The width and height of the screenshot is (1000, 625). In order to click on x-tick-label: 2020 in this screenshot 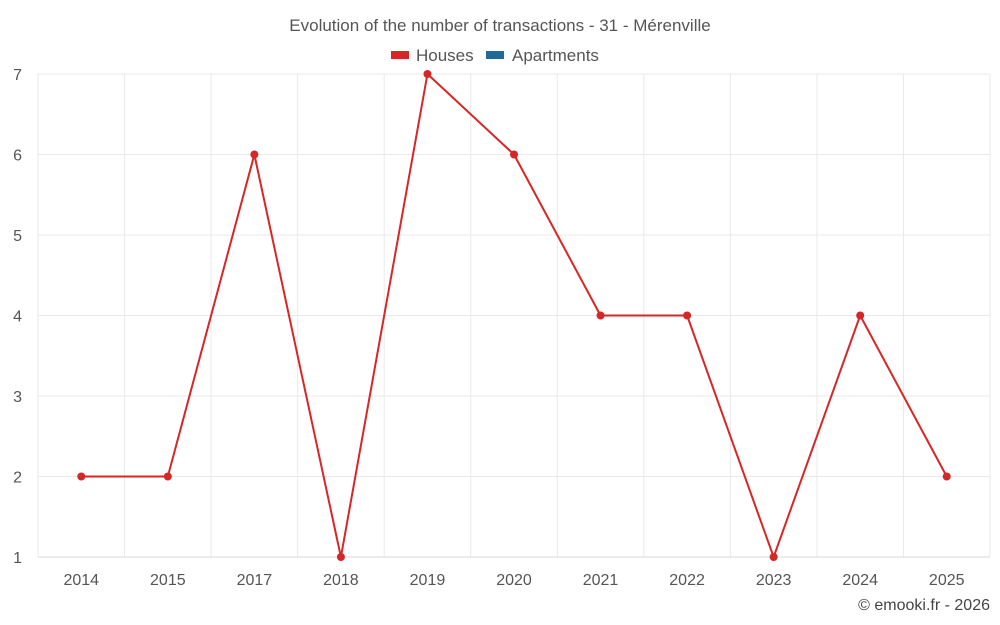, I will do `click(514, 580)`.